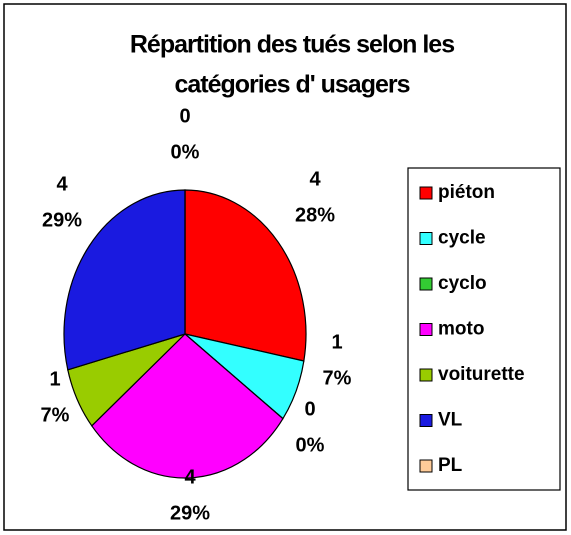 Image resolution: width=571 pixels, height=535 pixels. I want to click on legend-label: VL, so click(450, 420).